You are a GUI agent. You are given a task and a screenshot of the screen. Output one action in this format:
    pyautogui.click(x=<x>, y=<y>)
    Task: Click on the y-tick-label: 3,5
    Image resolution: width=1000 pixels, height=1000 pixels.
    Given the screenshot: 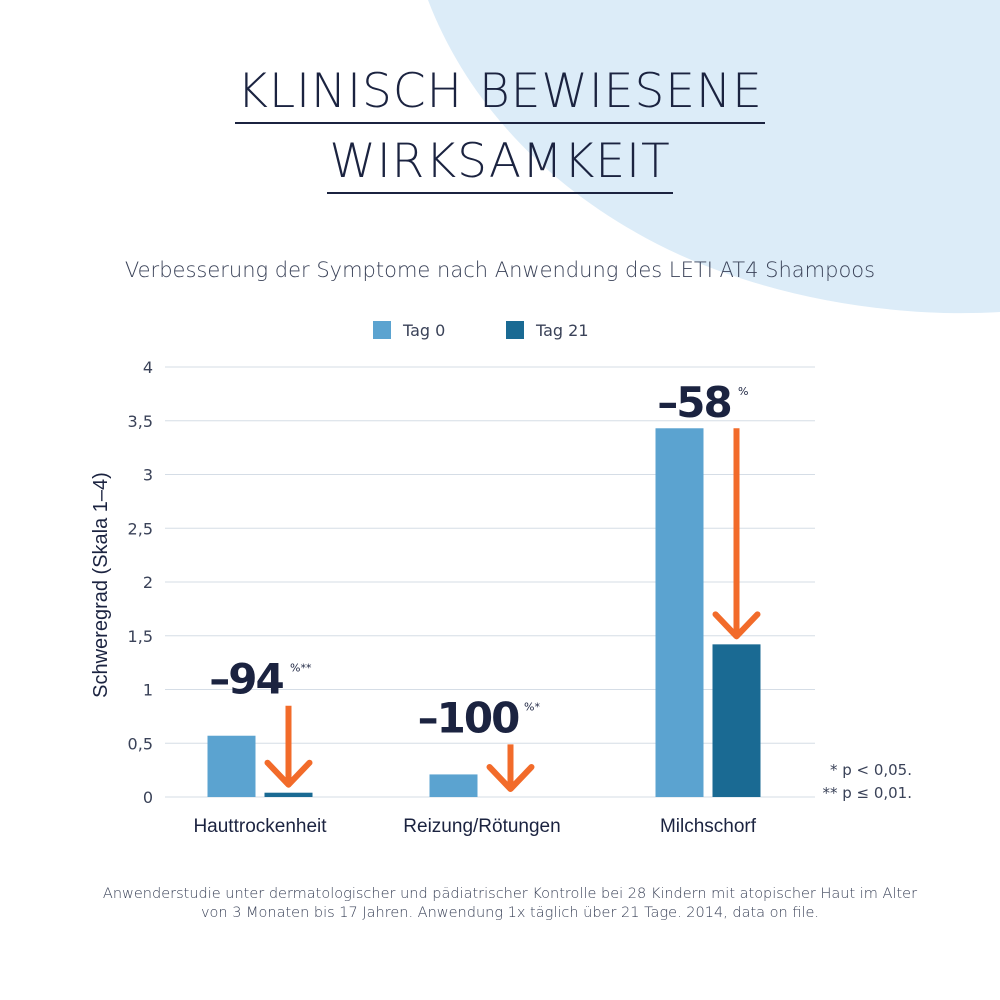 What is the action you would take?
    pyautogui.click(x=140, y=421)
    